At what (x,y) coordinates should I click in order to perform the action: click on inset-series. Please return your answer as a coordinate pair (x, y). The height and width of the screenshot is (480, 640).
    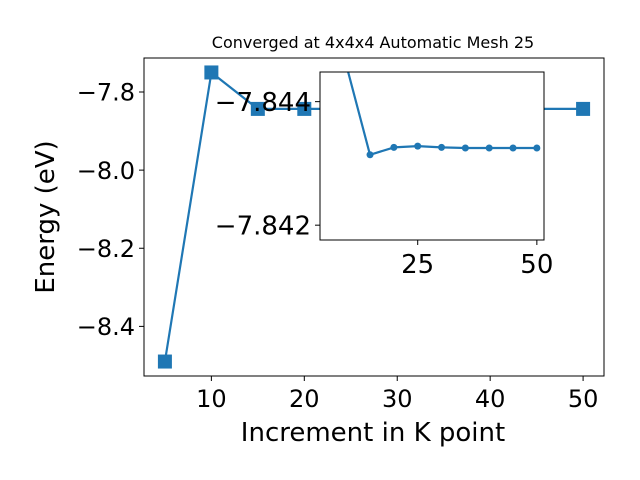
    Looking at the image, I should click on (444, 115).